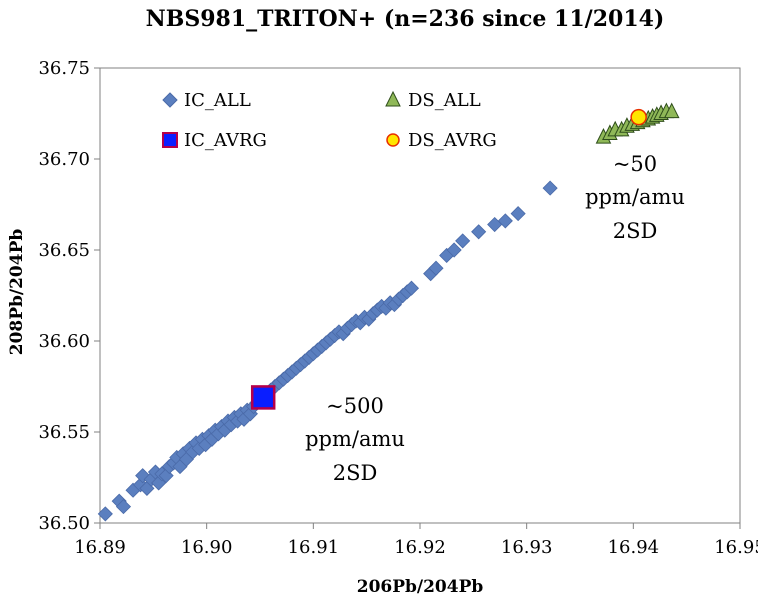 The height and width of the screenshot is (600, 758). What do you see at coordinates (355, 473) in the screenshot?
I see `annotation-ic-line-3: 2SD` at bounding box center [355, 473].